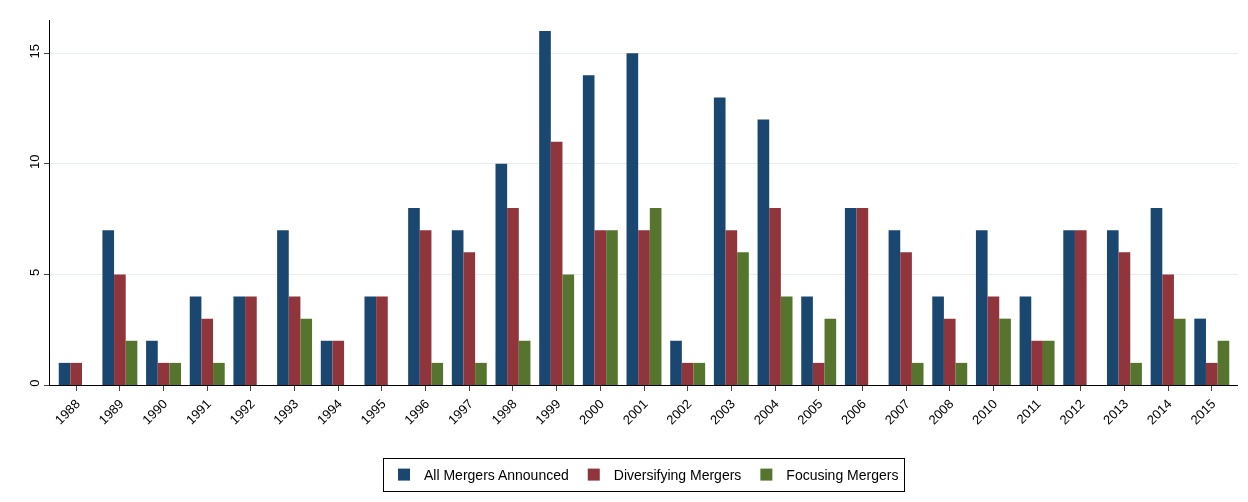 The height and width of the screenshot is (502, 1248). Describe the element at coordinates (34, 383) in the screenshot. I see `y-tick-label: 0` at that location.